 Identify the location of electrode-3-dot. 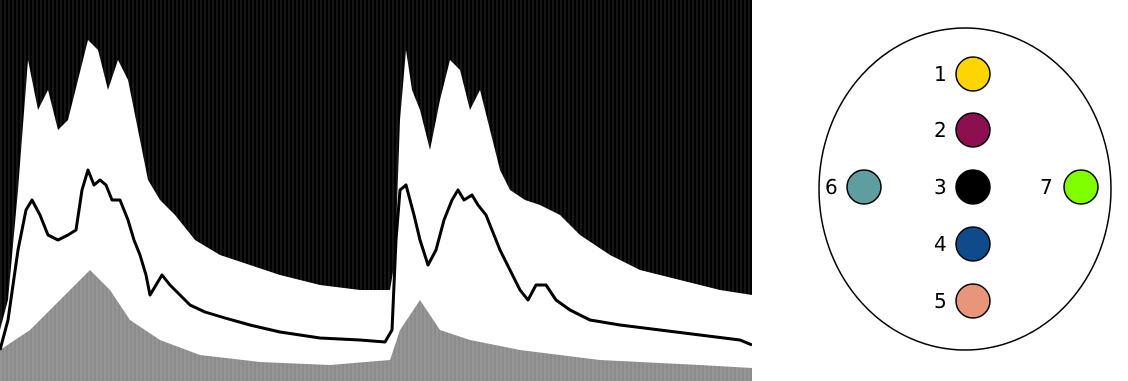
(973, 187).